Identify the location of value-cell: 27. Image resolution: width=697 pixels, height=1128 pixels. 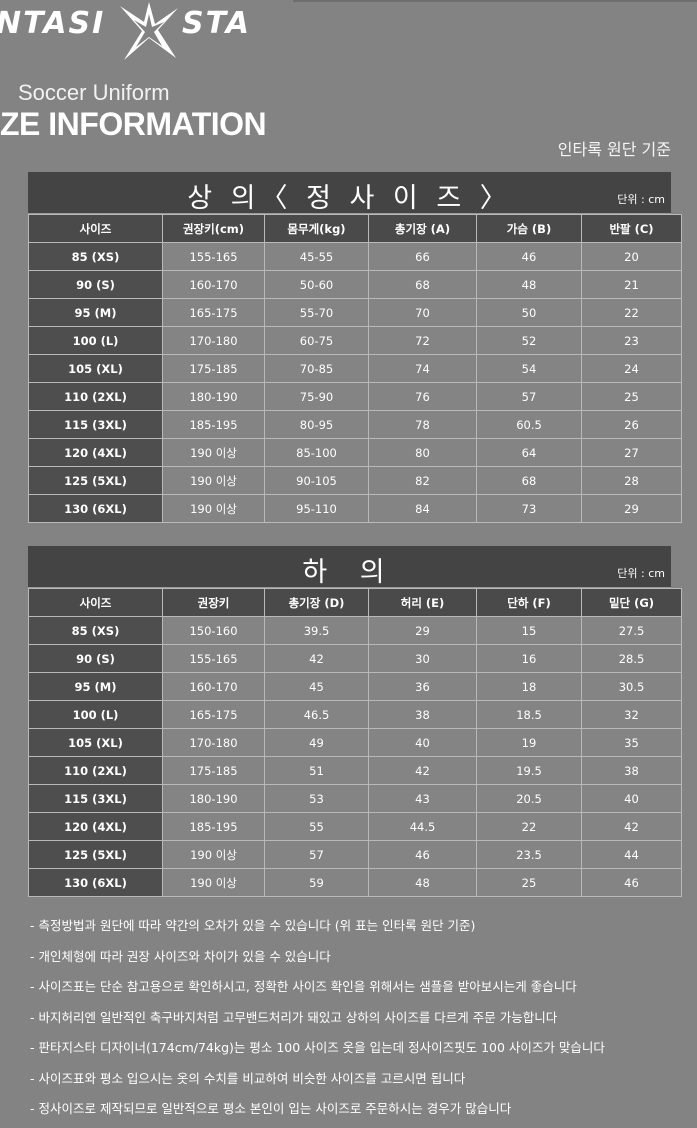
(631, 452).